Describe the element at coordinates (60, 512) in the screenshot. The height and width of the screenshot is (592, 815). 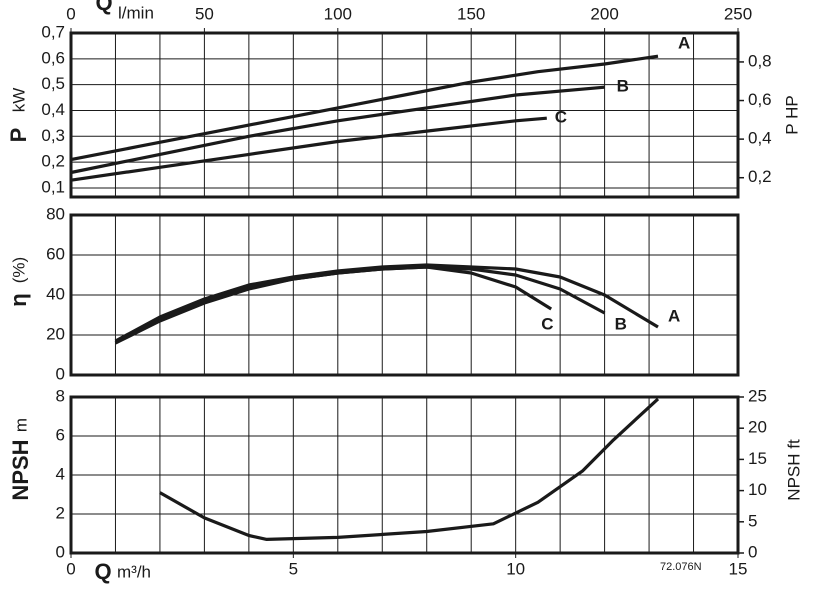
I see `y-tick-label: 2` at that location.